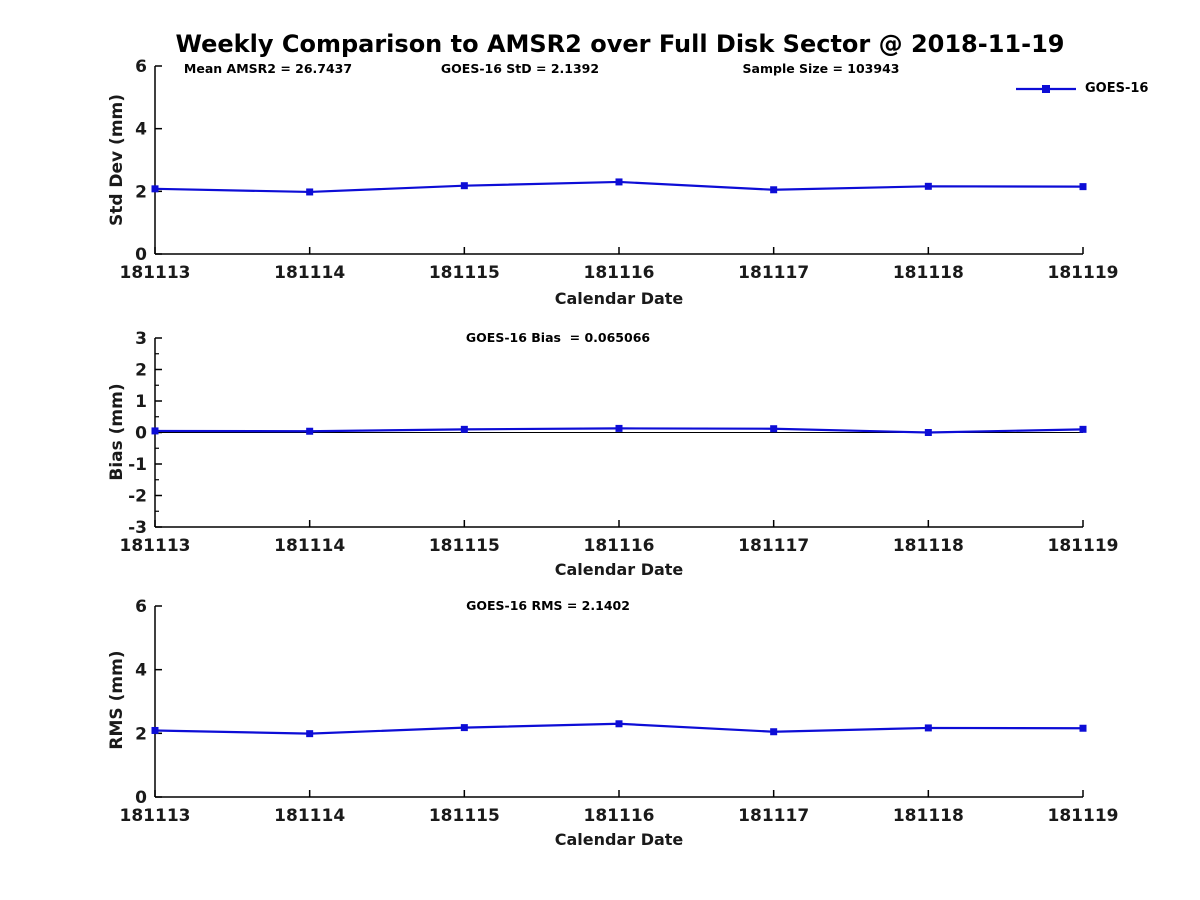 The width and height of the screenshot is (1200, 900). What do you see at coordinates (619, 569) in the screenshot?
I see `x-axis-label-2: Calendar Date` at bounding box center [619, 569].